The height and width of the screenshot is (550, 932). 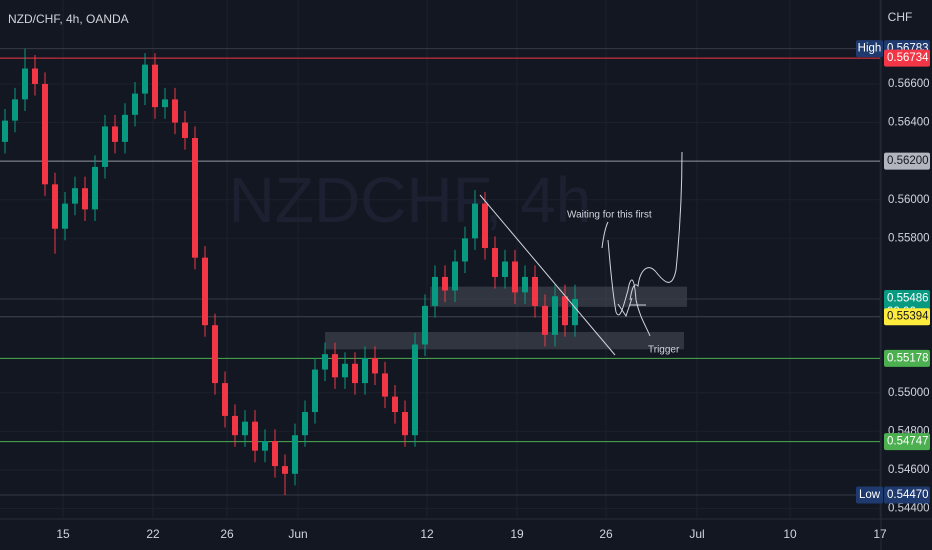 I want to click on price-label: 0.56200, so click(x=908, y=161).